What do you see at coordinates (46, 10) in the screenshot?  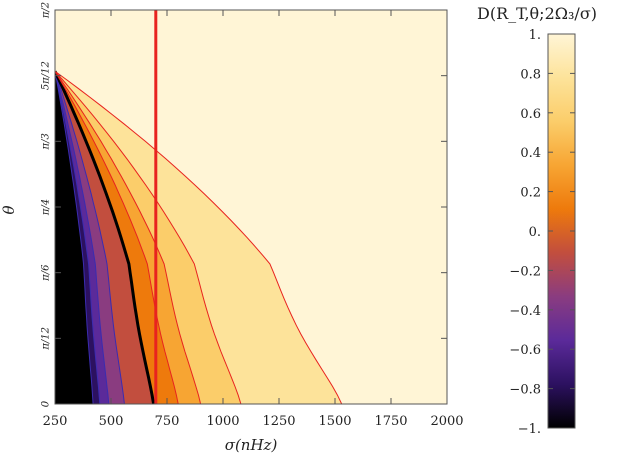 I see `y-tick-label: π/2` at bounding box center [46, 10].